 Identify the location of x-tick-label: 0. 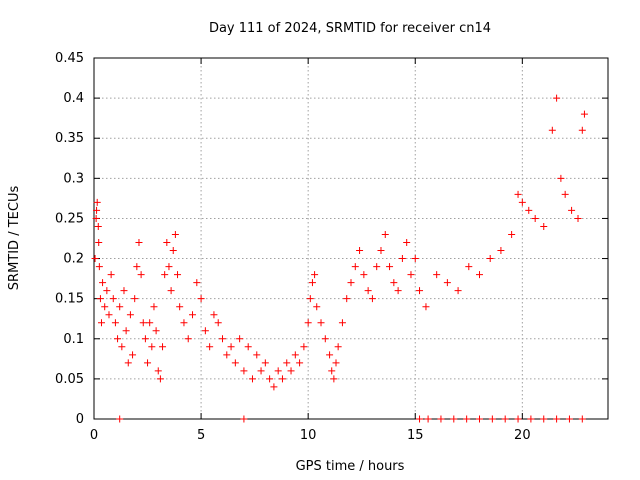
(94, 435).